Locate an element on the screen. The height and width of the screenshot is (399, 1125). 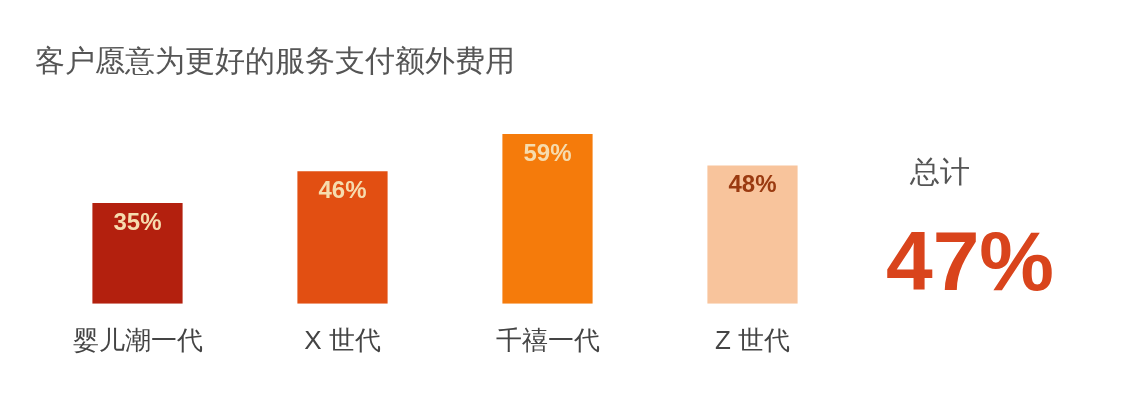
chart-title: 客户愿意为更好的服务支付额外费用 is located at coordinates (275, 61).